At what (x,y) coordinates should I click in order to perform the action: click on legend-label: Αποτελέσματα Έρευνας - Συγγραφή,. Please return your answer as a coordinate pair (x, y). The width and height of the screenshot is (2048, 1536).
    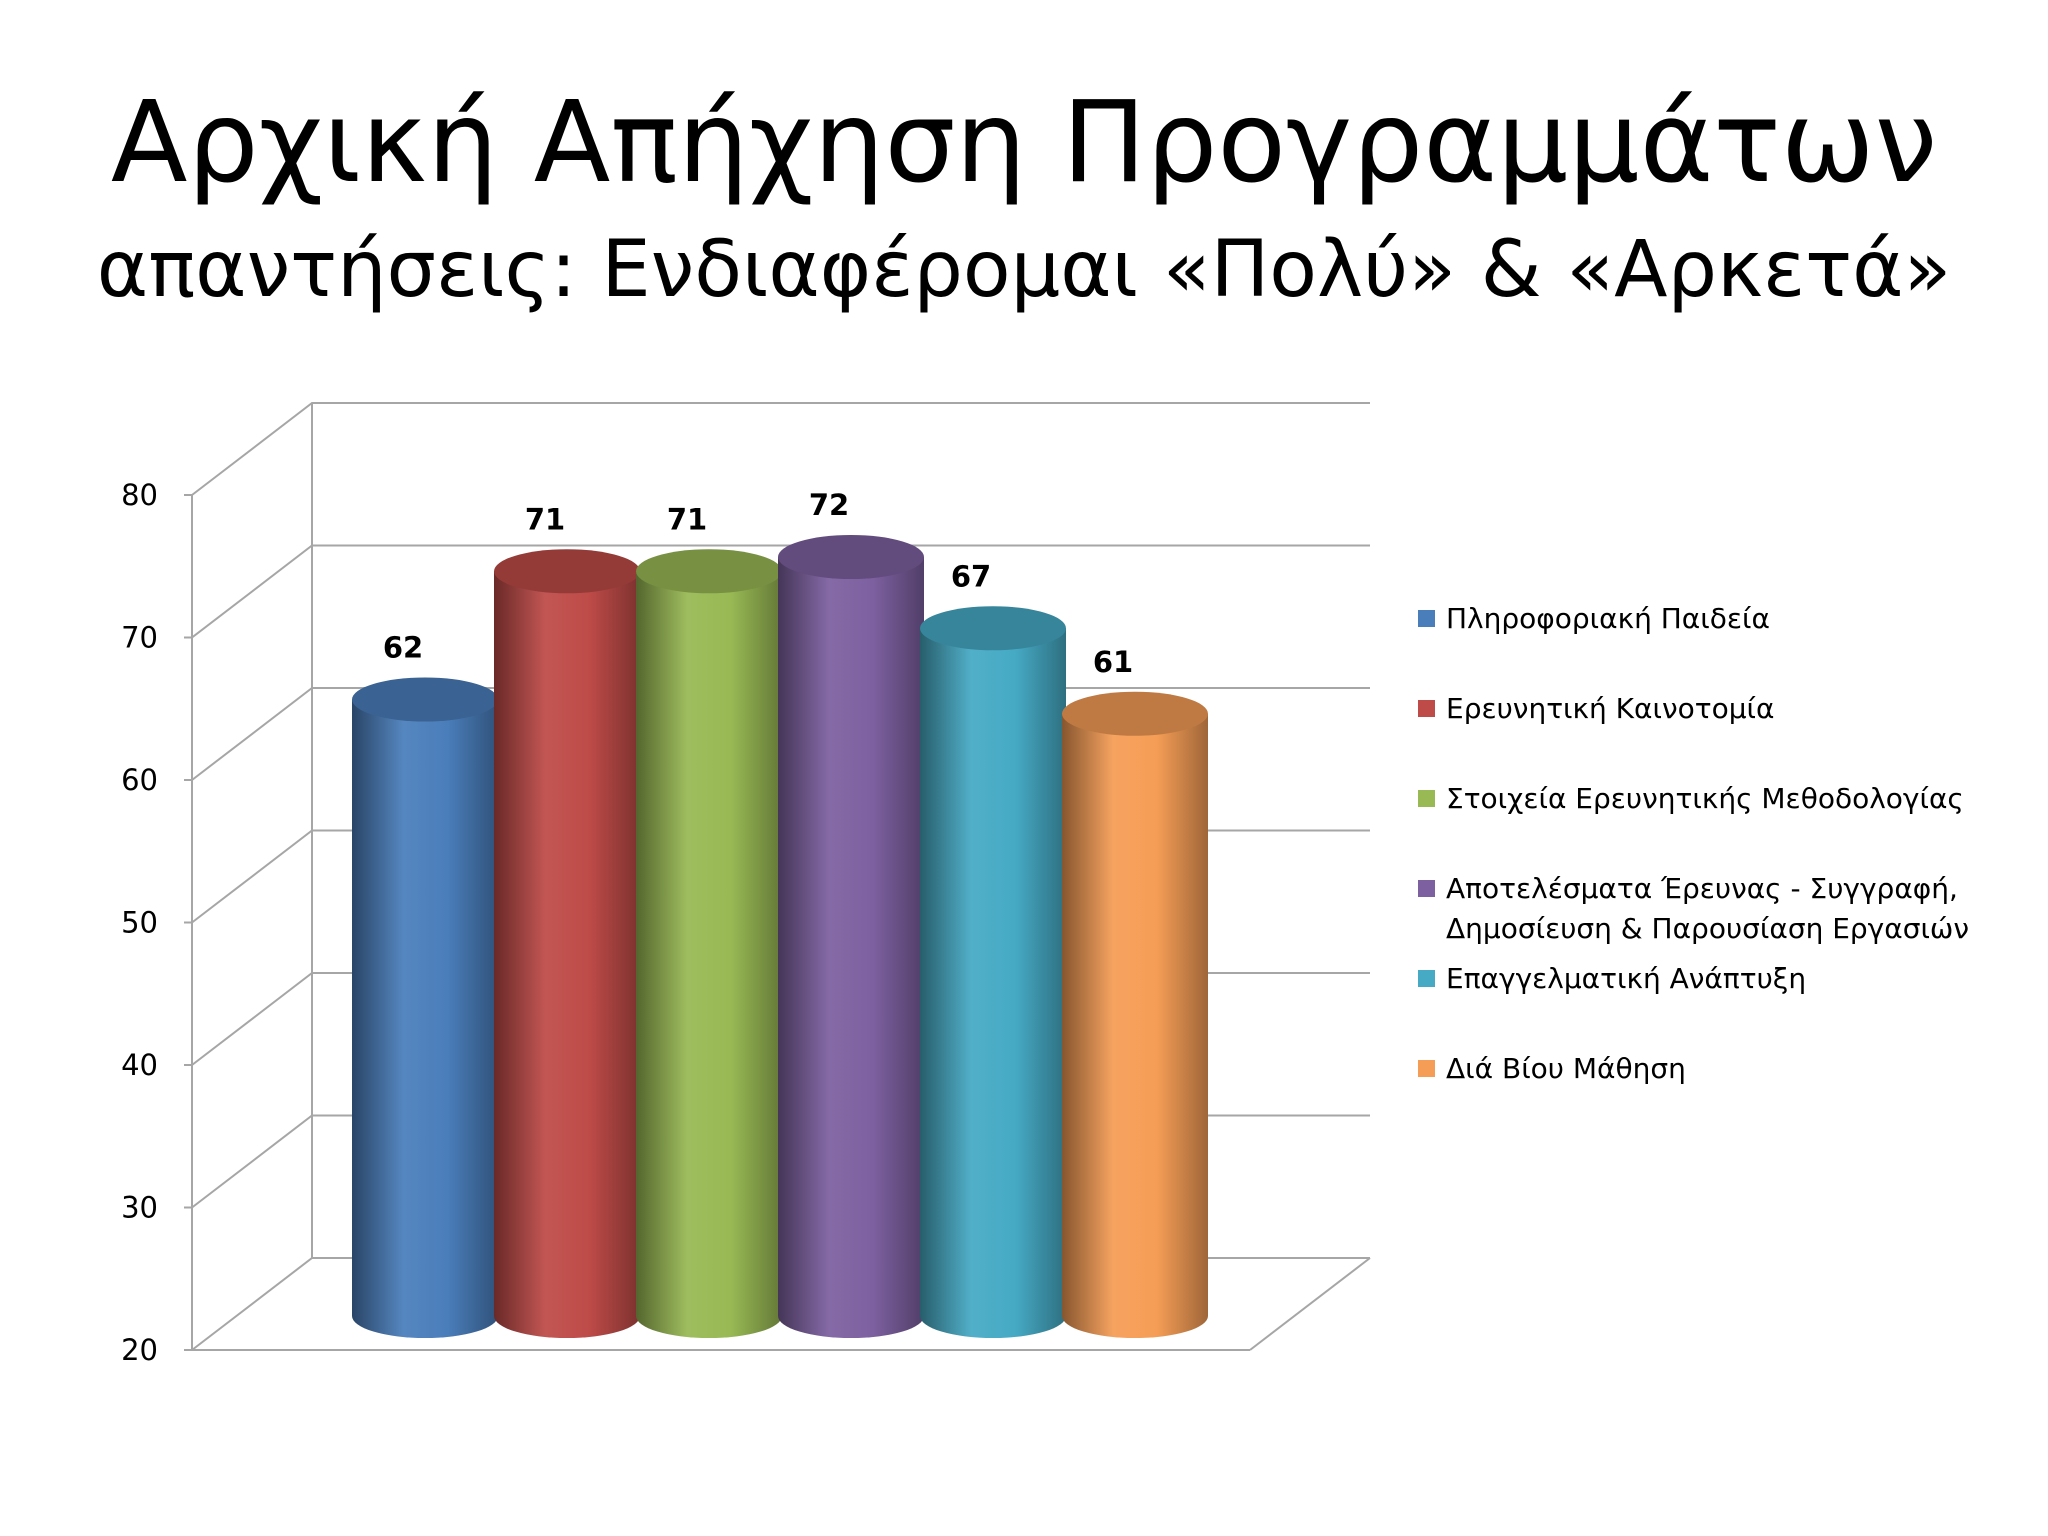
    Looking at the image, I should click on (1702, 888).